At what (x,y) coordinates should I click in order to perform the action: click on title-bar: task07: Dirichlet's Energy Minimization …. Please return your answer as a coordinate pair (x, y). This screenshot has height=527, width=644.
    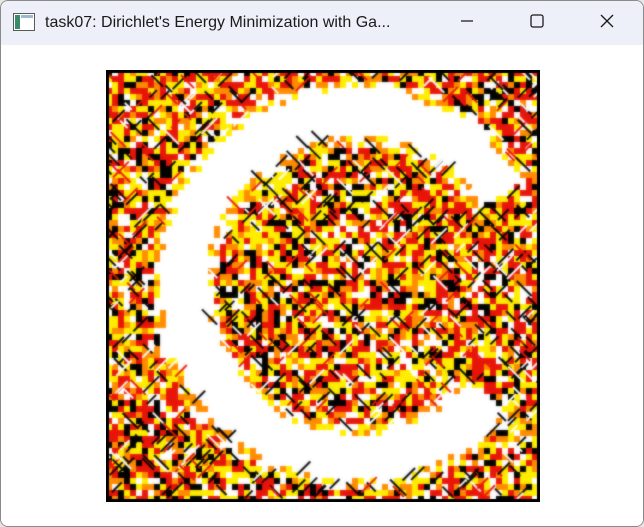
    Looking at the image, I should click on (322, 23).